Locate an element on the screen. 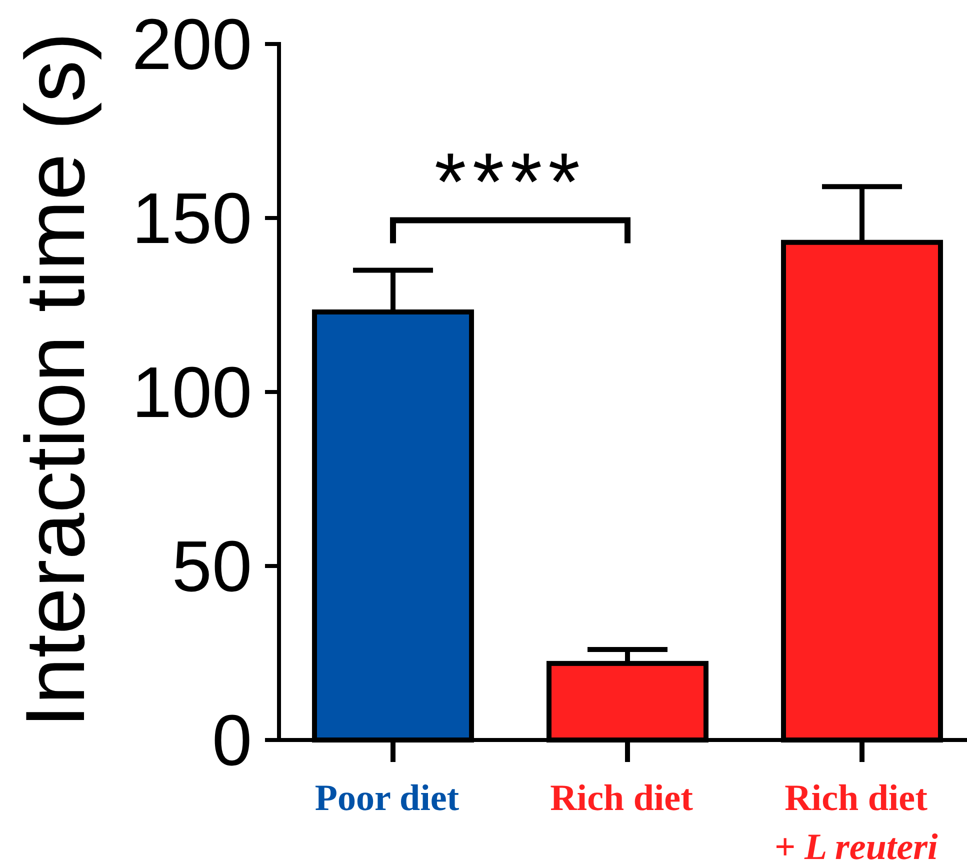 Image resolution: width=967 pixels, height=865 pixels. y-tick-label: 50 is located at coordinates (212, 567).